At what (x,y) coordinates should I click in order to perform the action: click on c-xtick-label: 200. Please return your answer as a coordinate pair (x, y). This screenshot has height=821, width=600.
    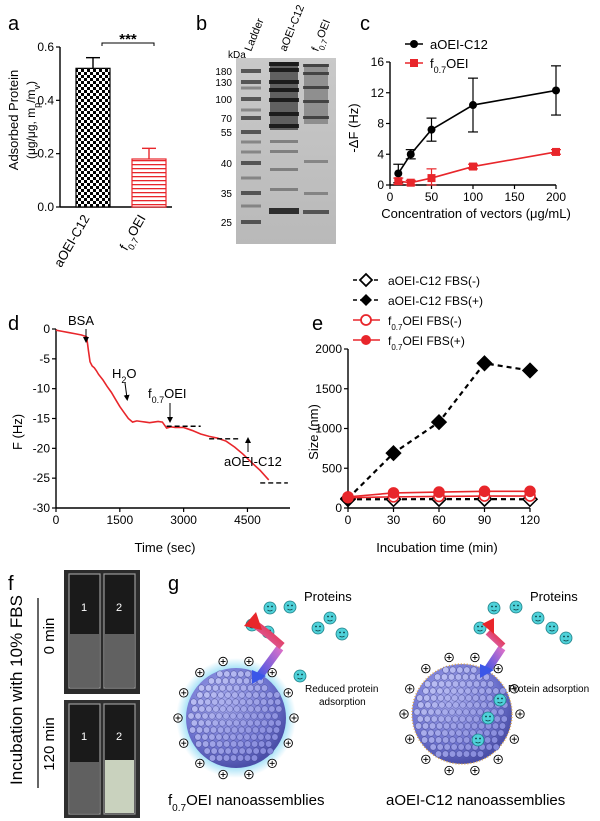
    Looking at the image, I should click on (556, 197).